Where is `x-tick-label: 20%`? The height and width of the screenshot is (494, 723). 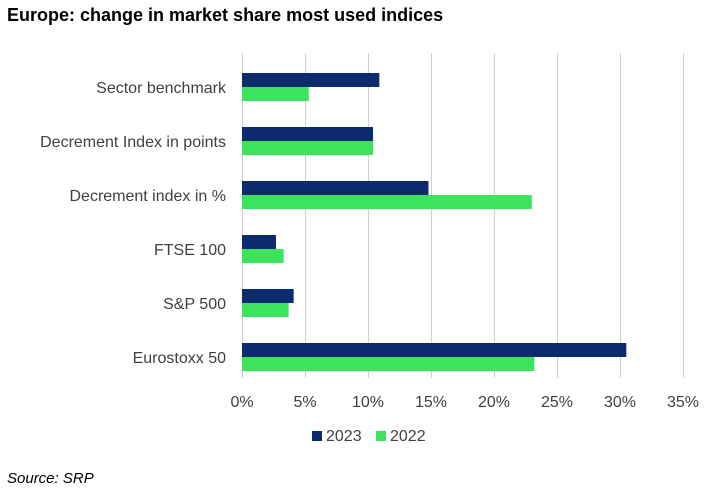
x-tick-label: 20% is located at coordinates (494, 402).